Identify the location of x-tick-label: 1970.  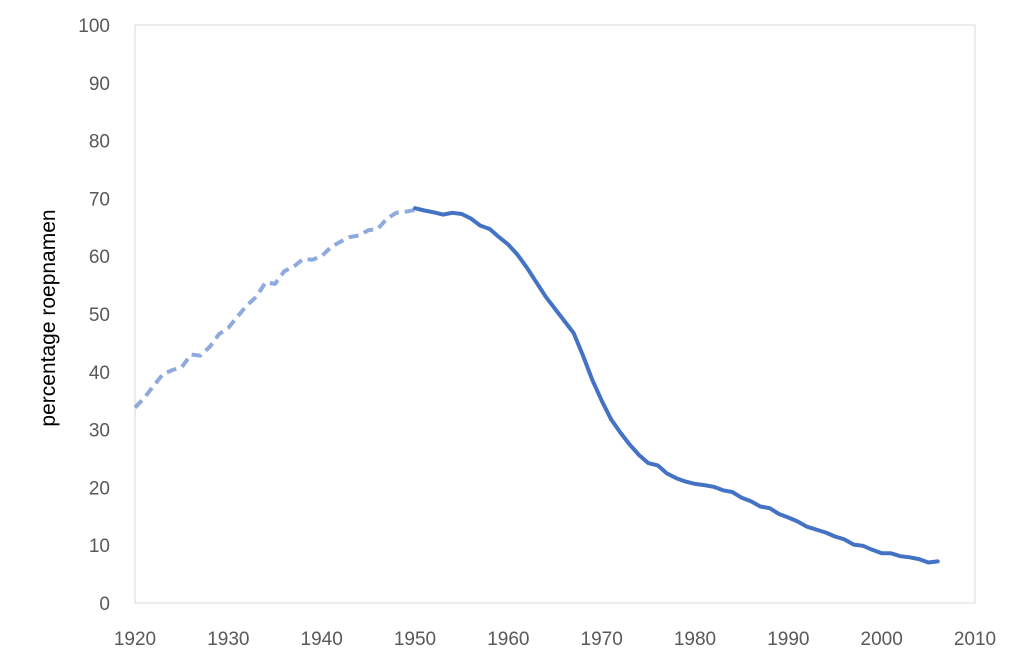
(602, 639).